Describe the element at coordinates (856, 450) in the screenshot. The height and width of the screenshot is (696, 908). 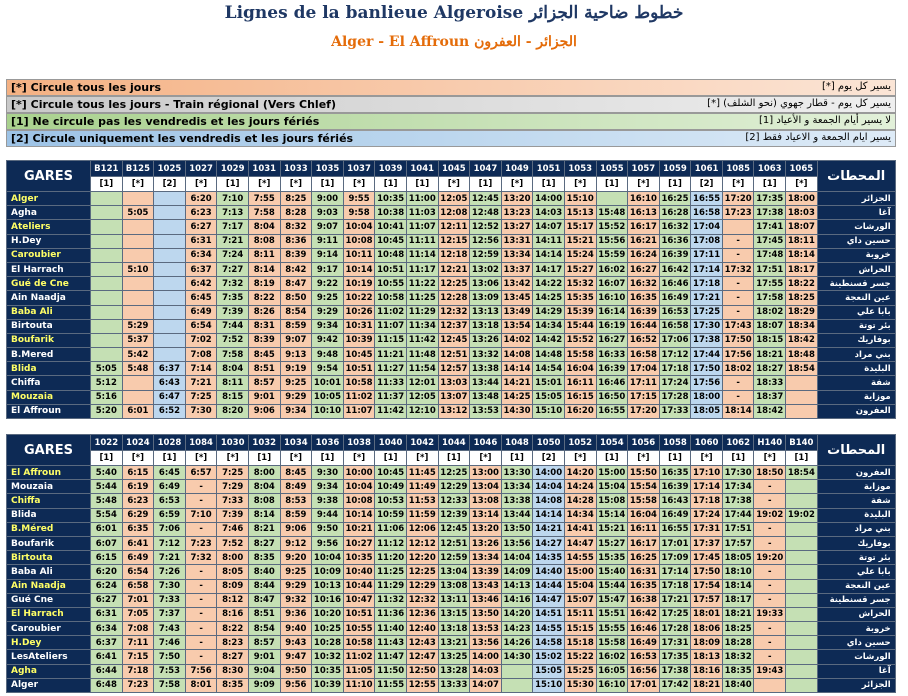
I see `stations-header-ar: المحطات` at that location.